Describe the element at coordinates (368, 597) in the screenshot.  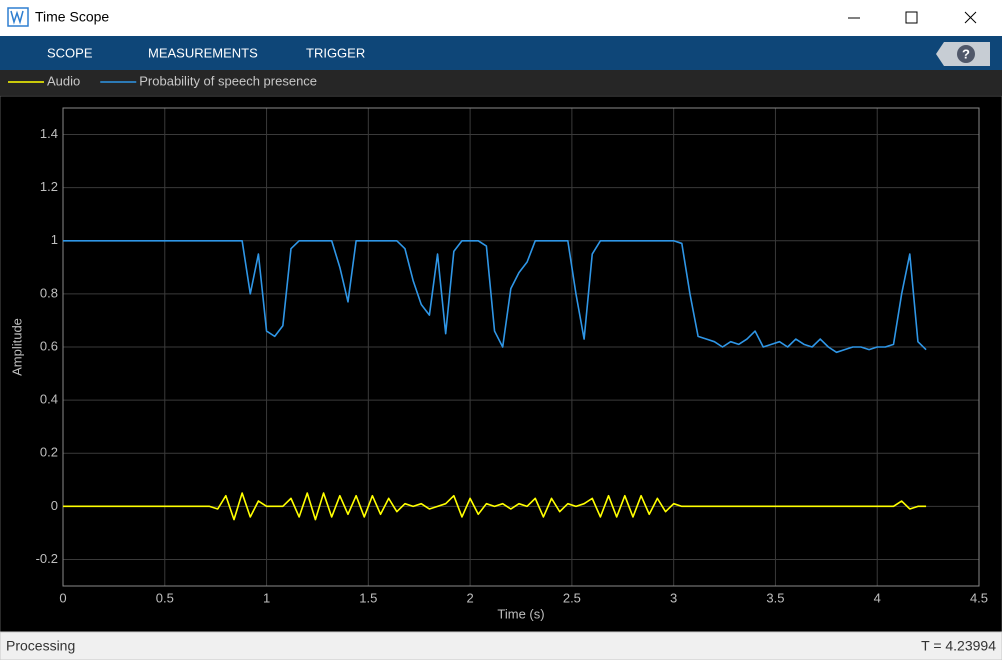
I see `x-tick-label: 1.5` at that location.